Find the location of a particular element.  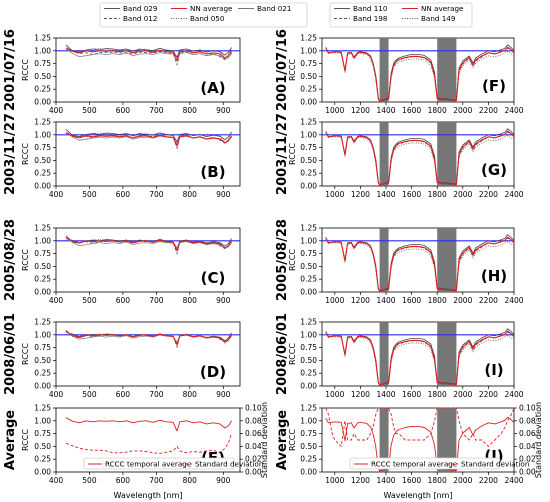

panel-left-avg-y2tick-label: 0.02 is located at coordinates (253, 459).